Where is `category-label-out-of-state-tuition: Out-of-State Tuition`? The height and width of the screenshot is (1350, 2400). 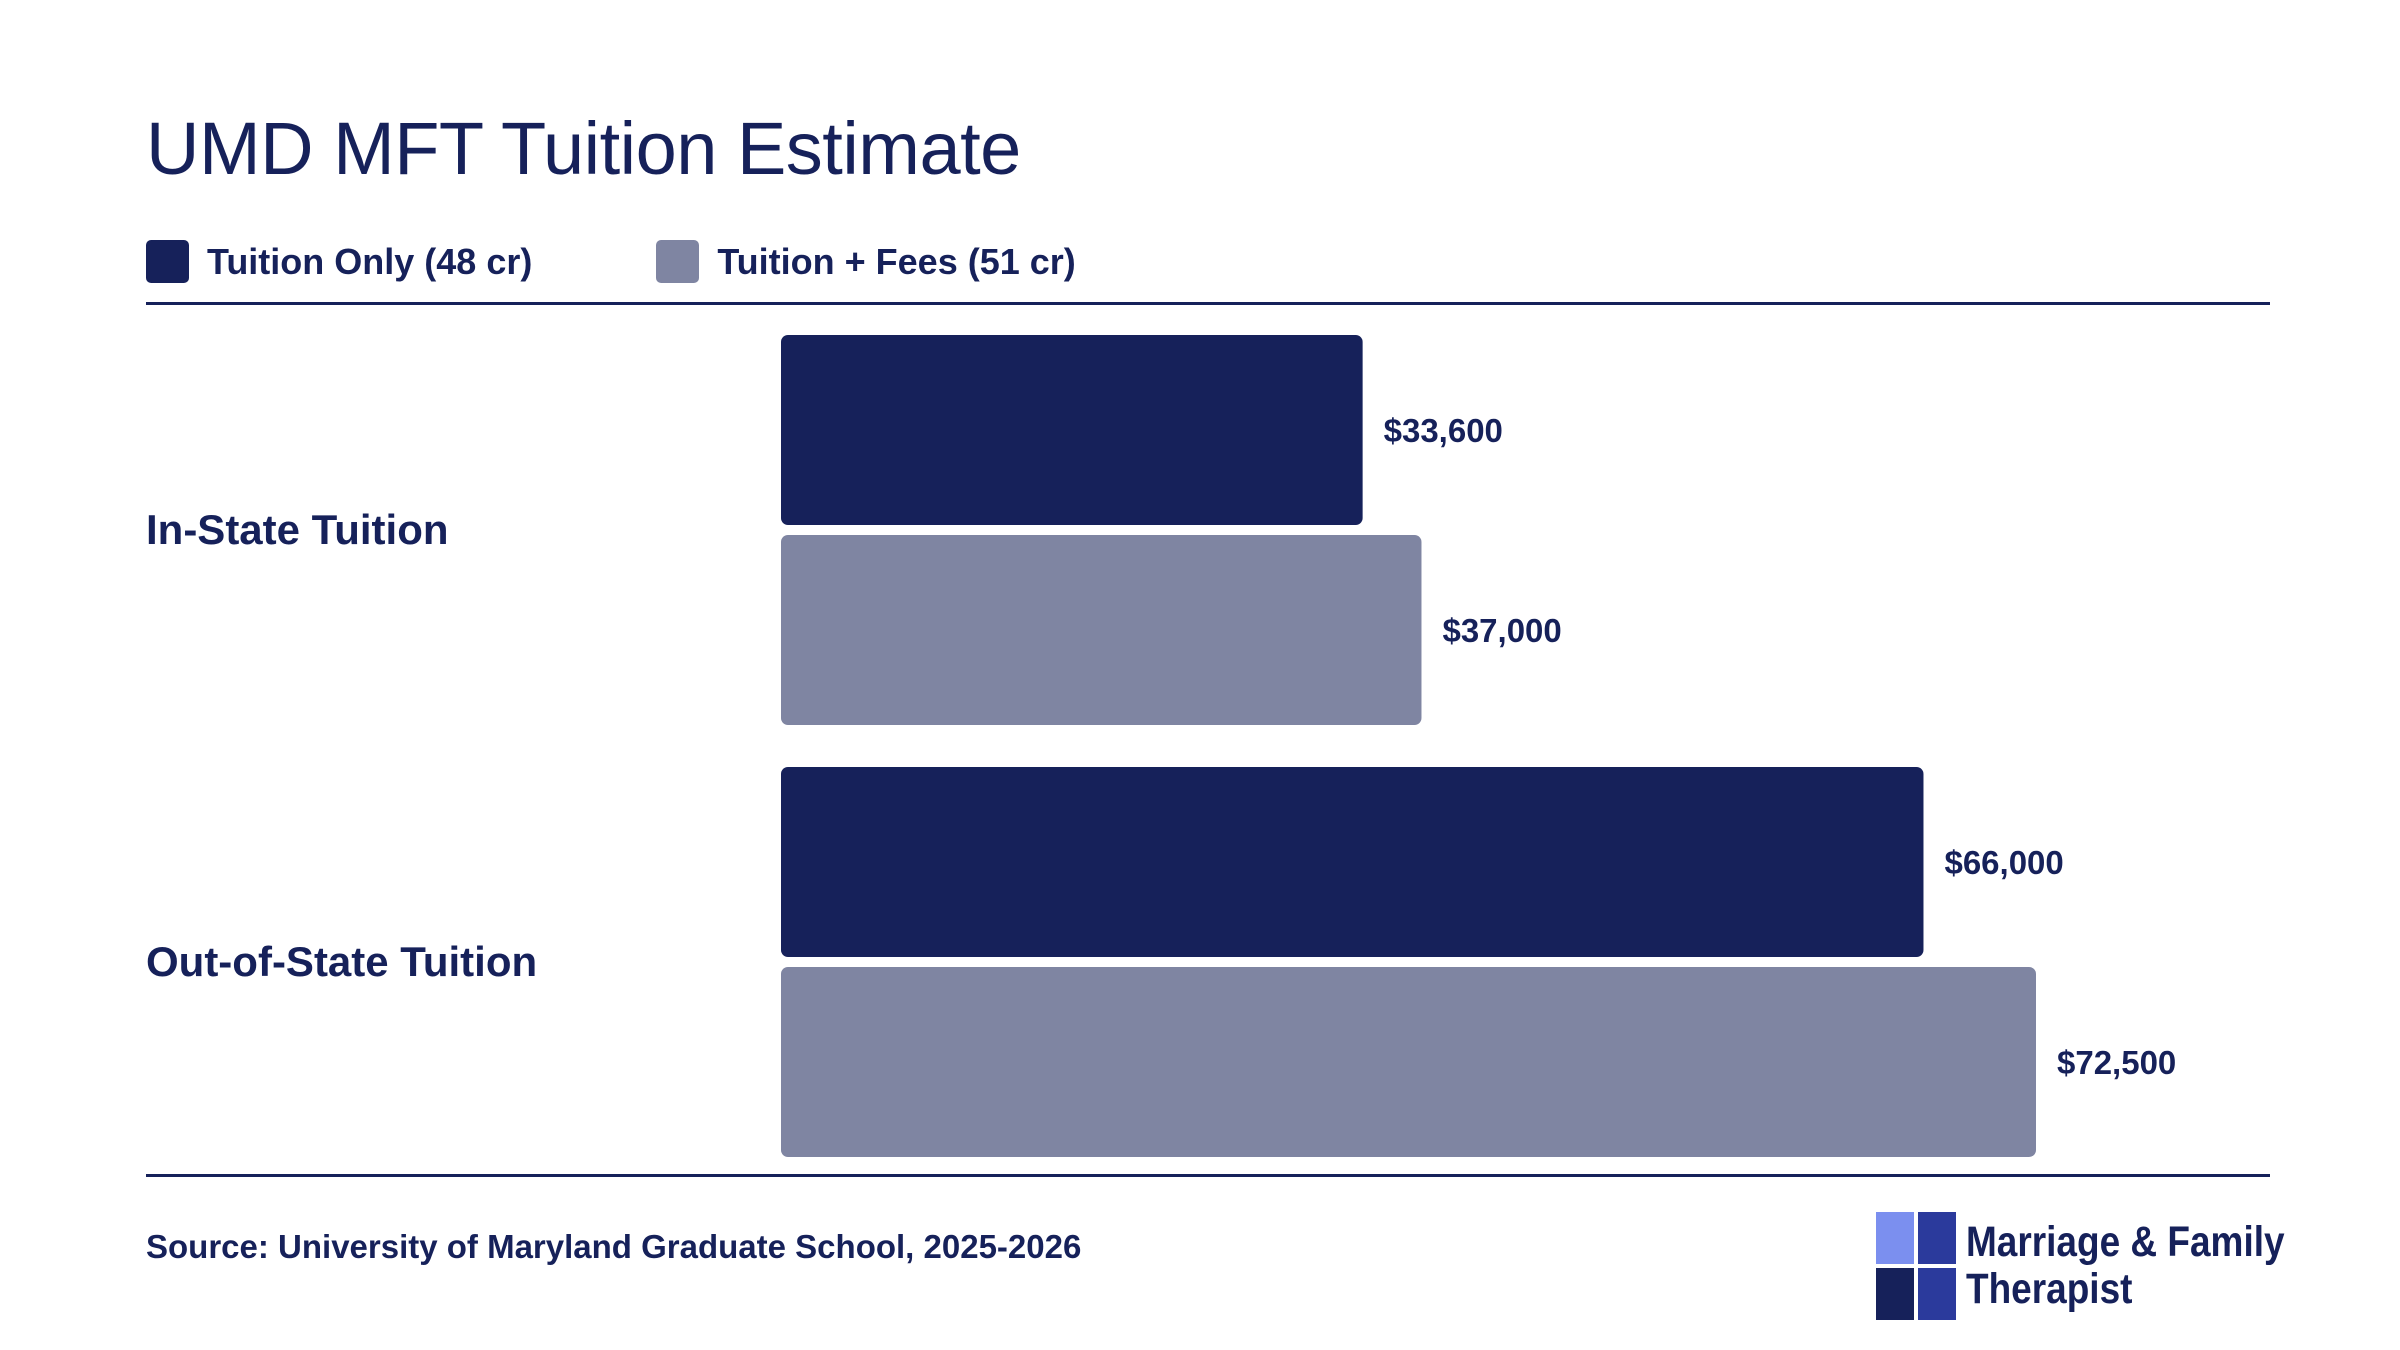 category-label-out-of-state-tuition: Out-of-State Tuition is located at coordinates (341, 961).